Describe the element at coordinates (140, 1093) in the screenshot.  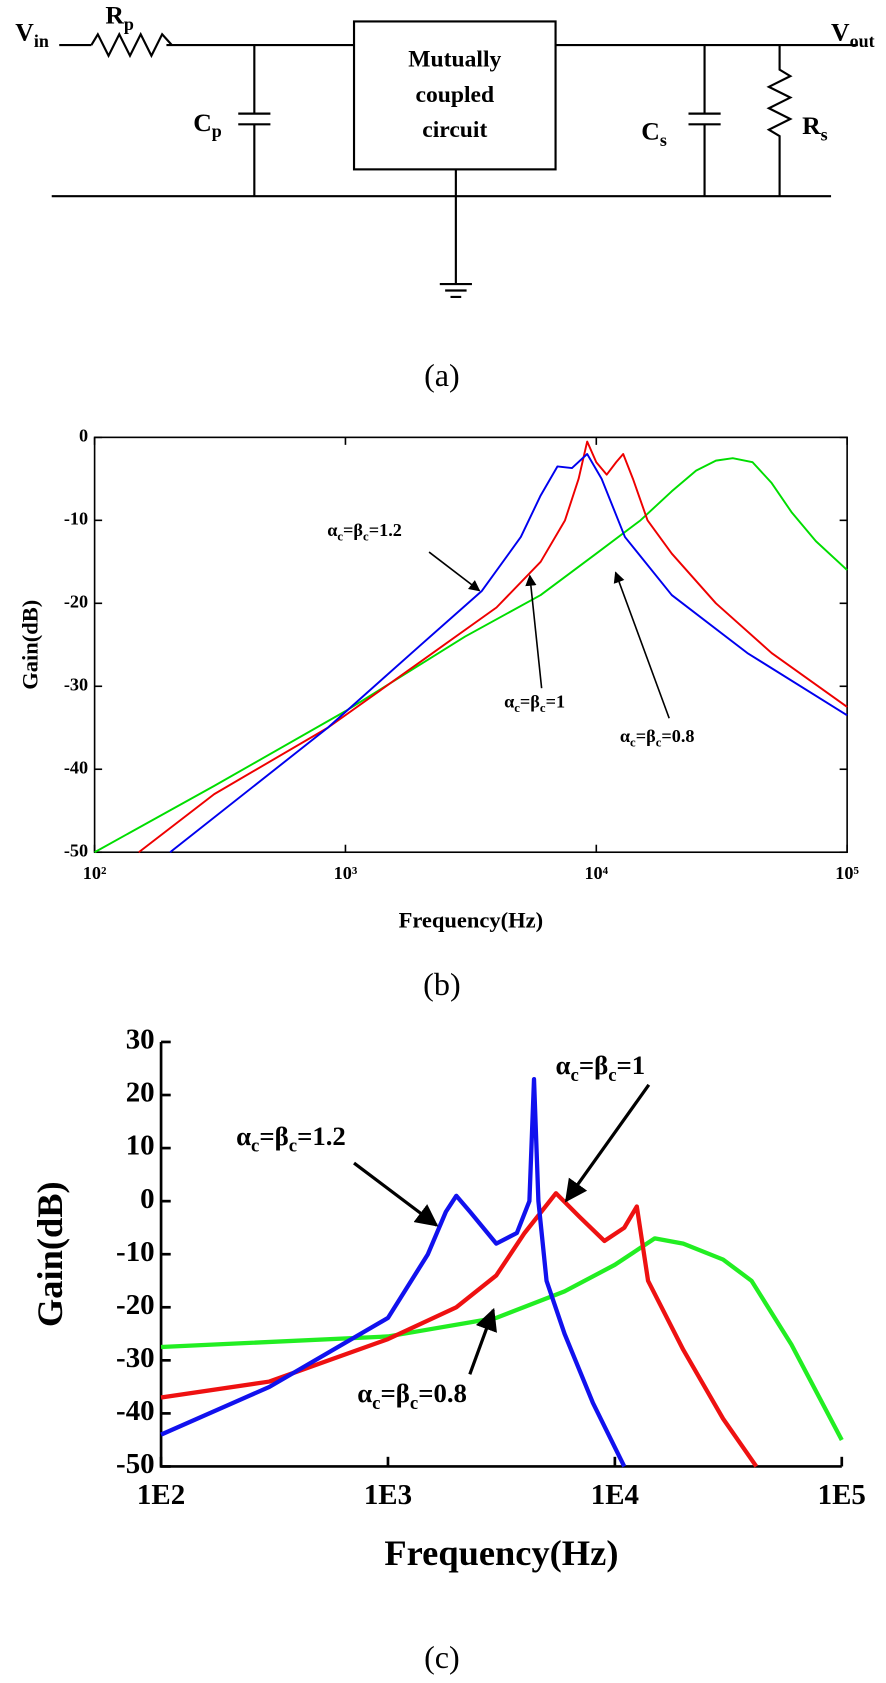
I see `y-tick-label: 20` at that location.